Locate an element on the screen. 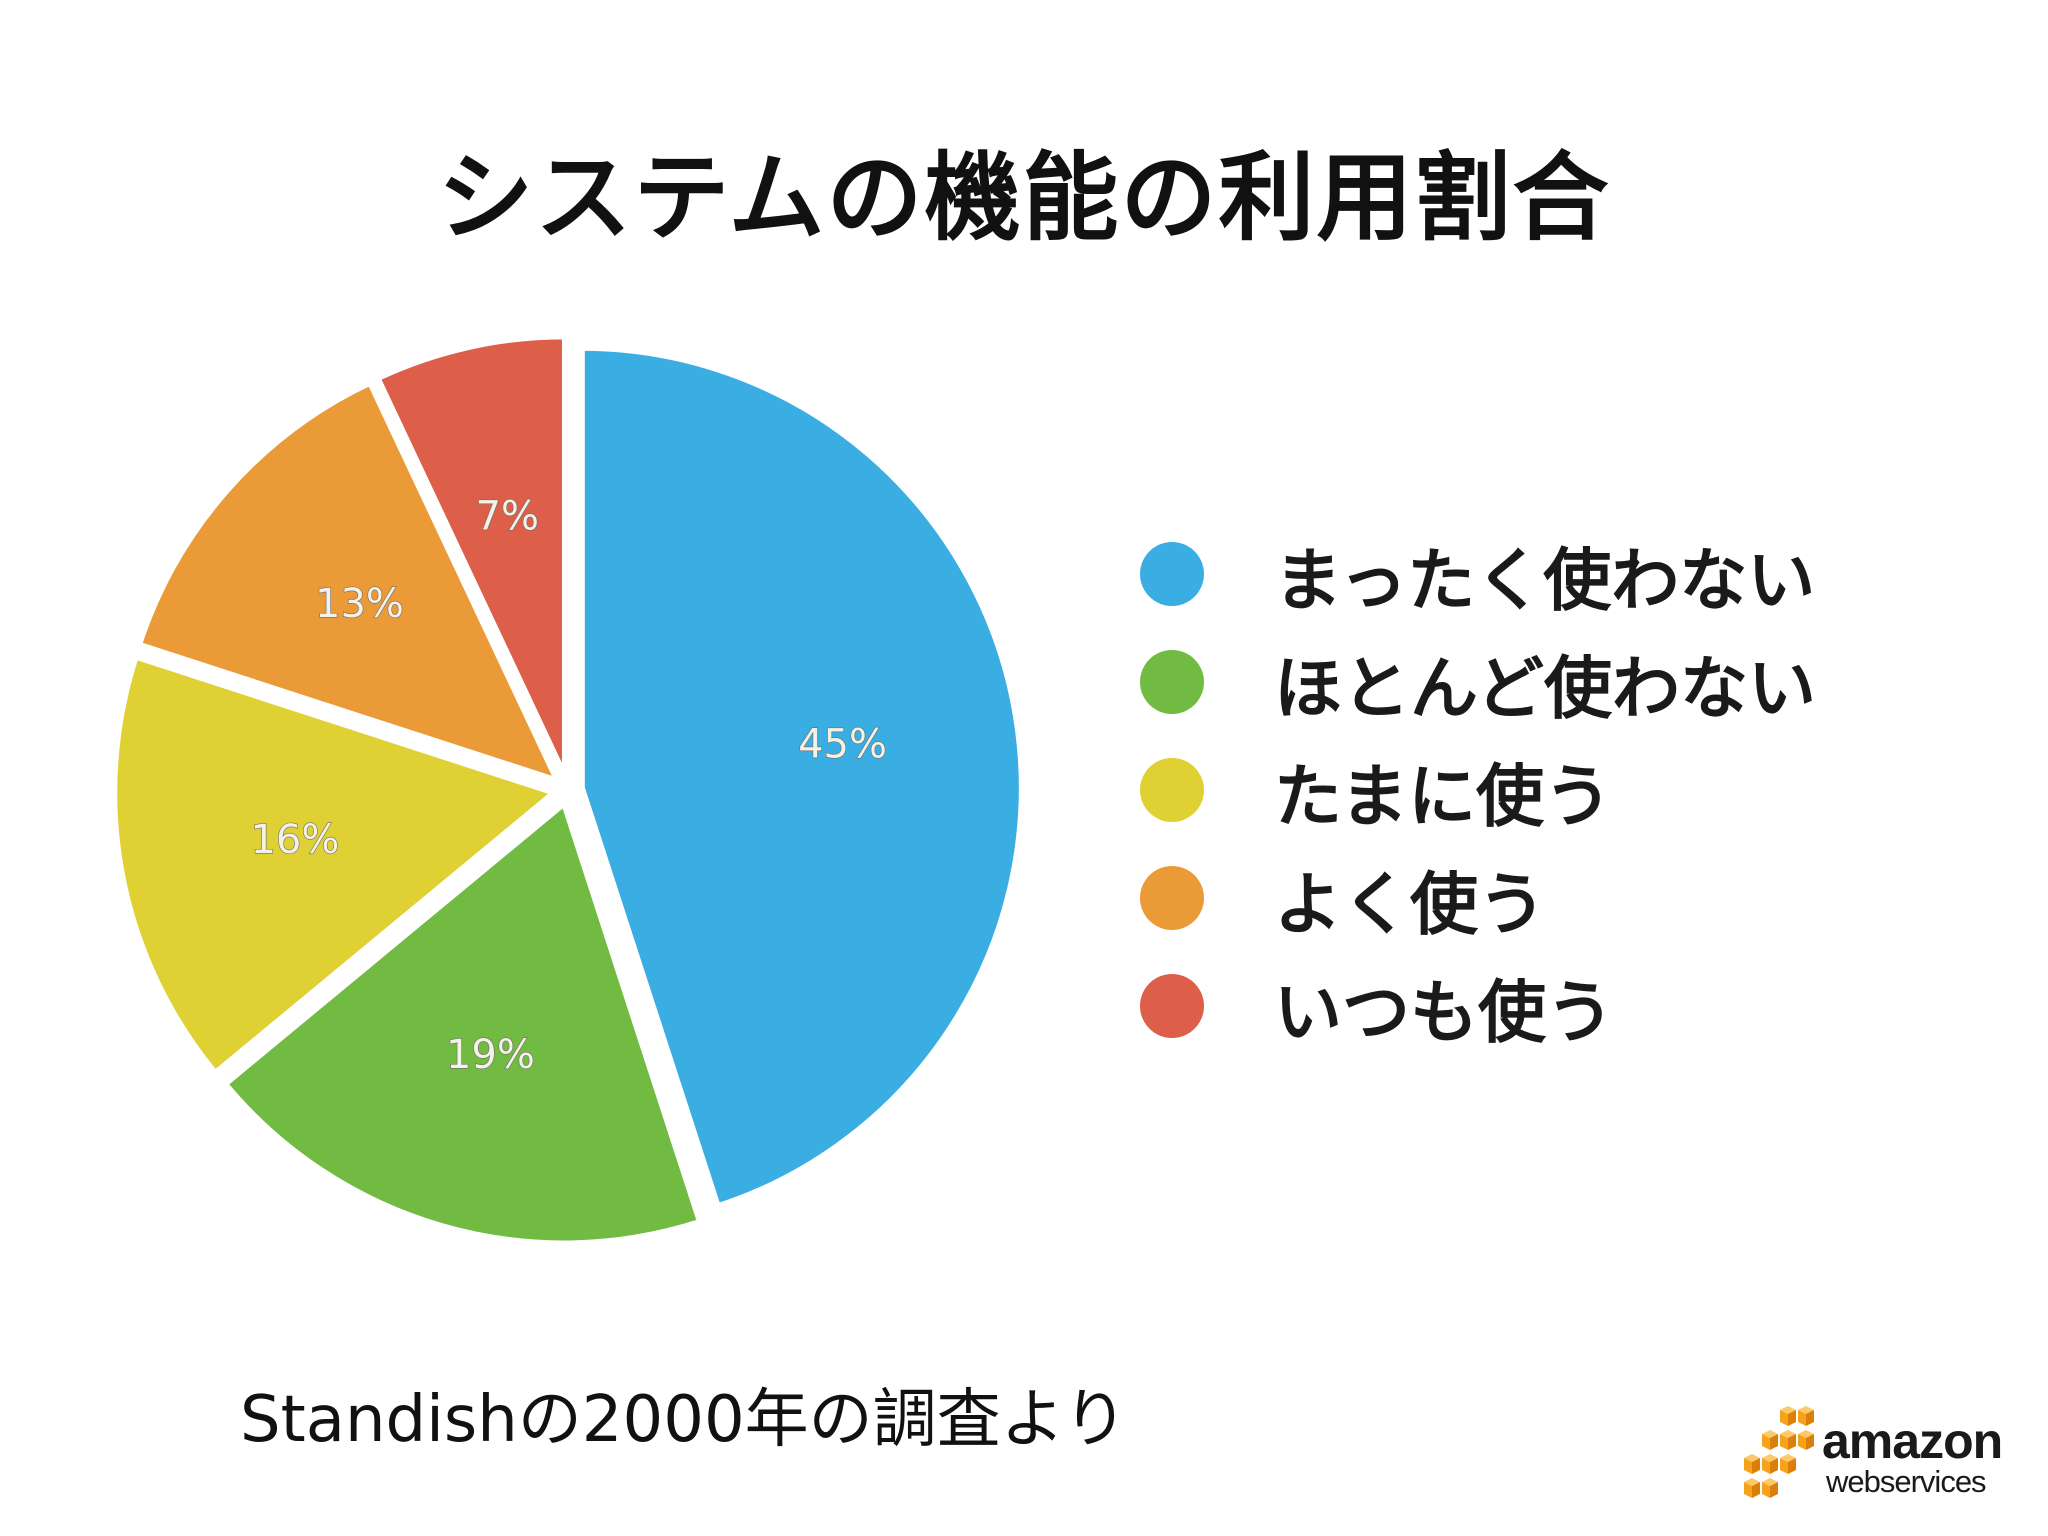 The height and width of the screenshot is (1536, 2048). chart-legend: まったく使わない ほとんど使わない たまに使う よく使う いつも使う is located at coordinates (1478, 790).